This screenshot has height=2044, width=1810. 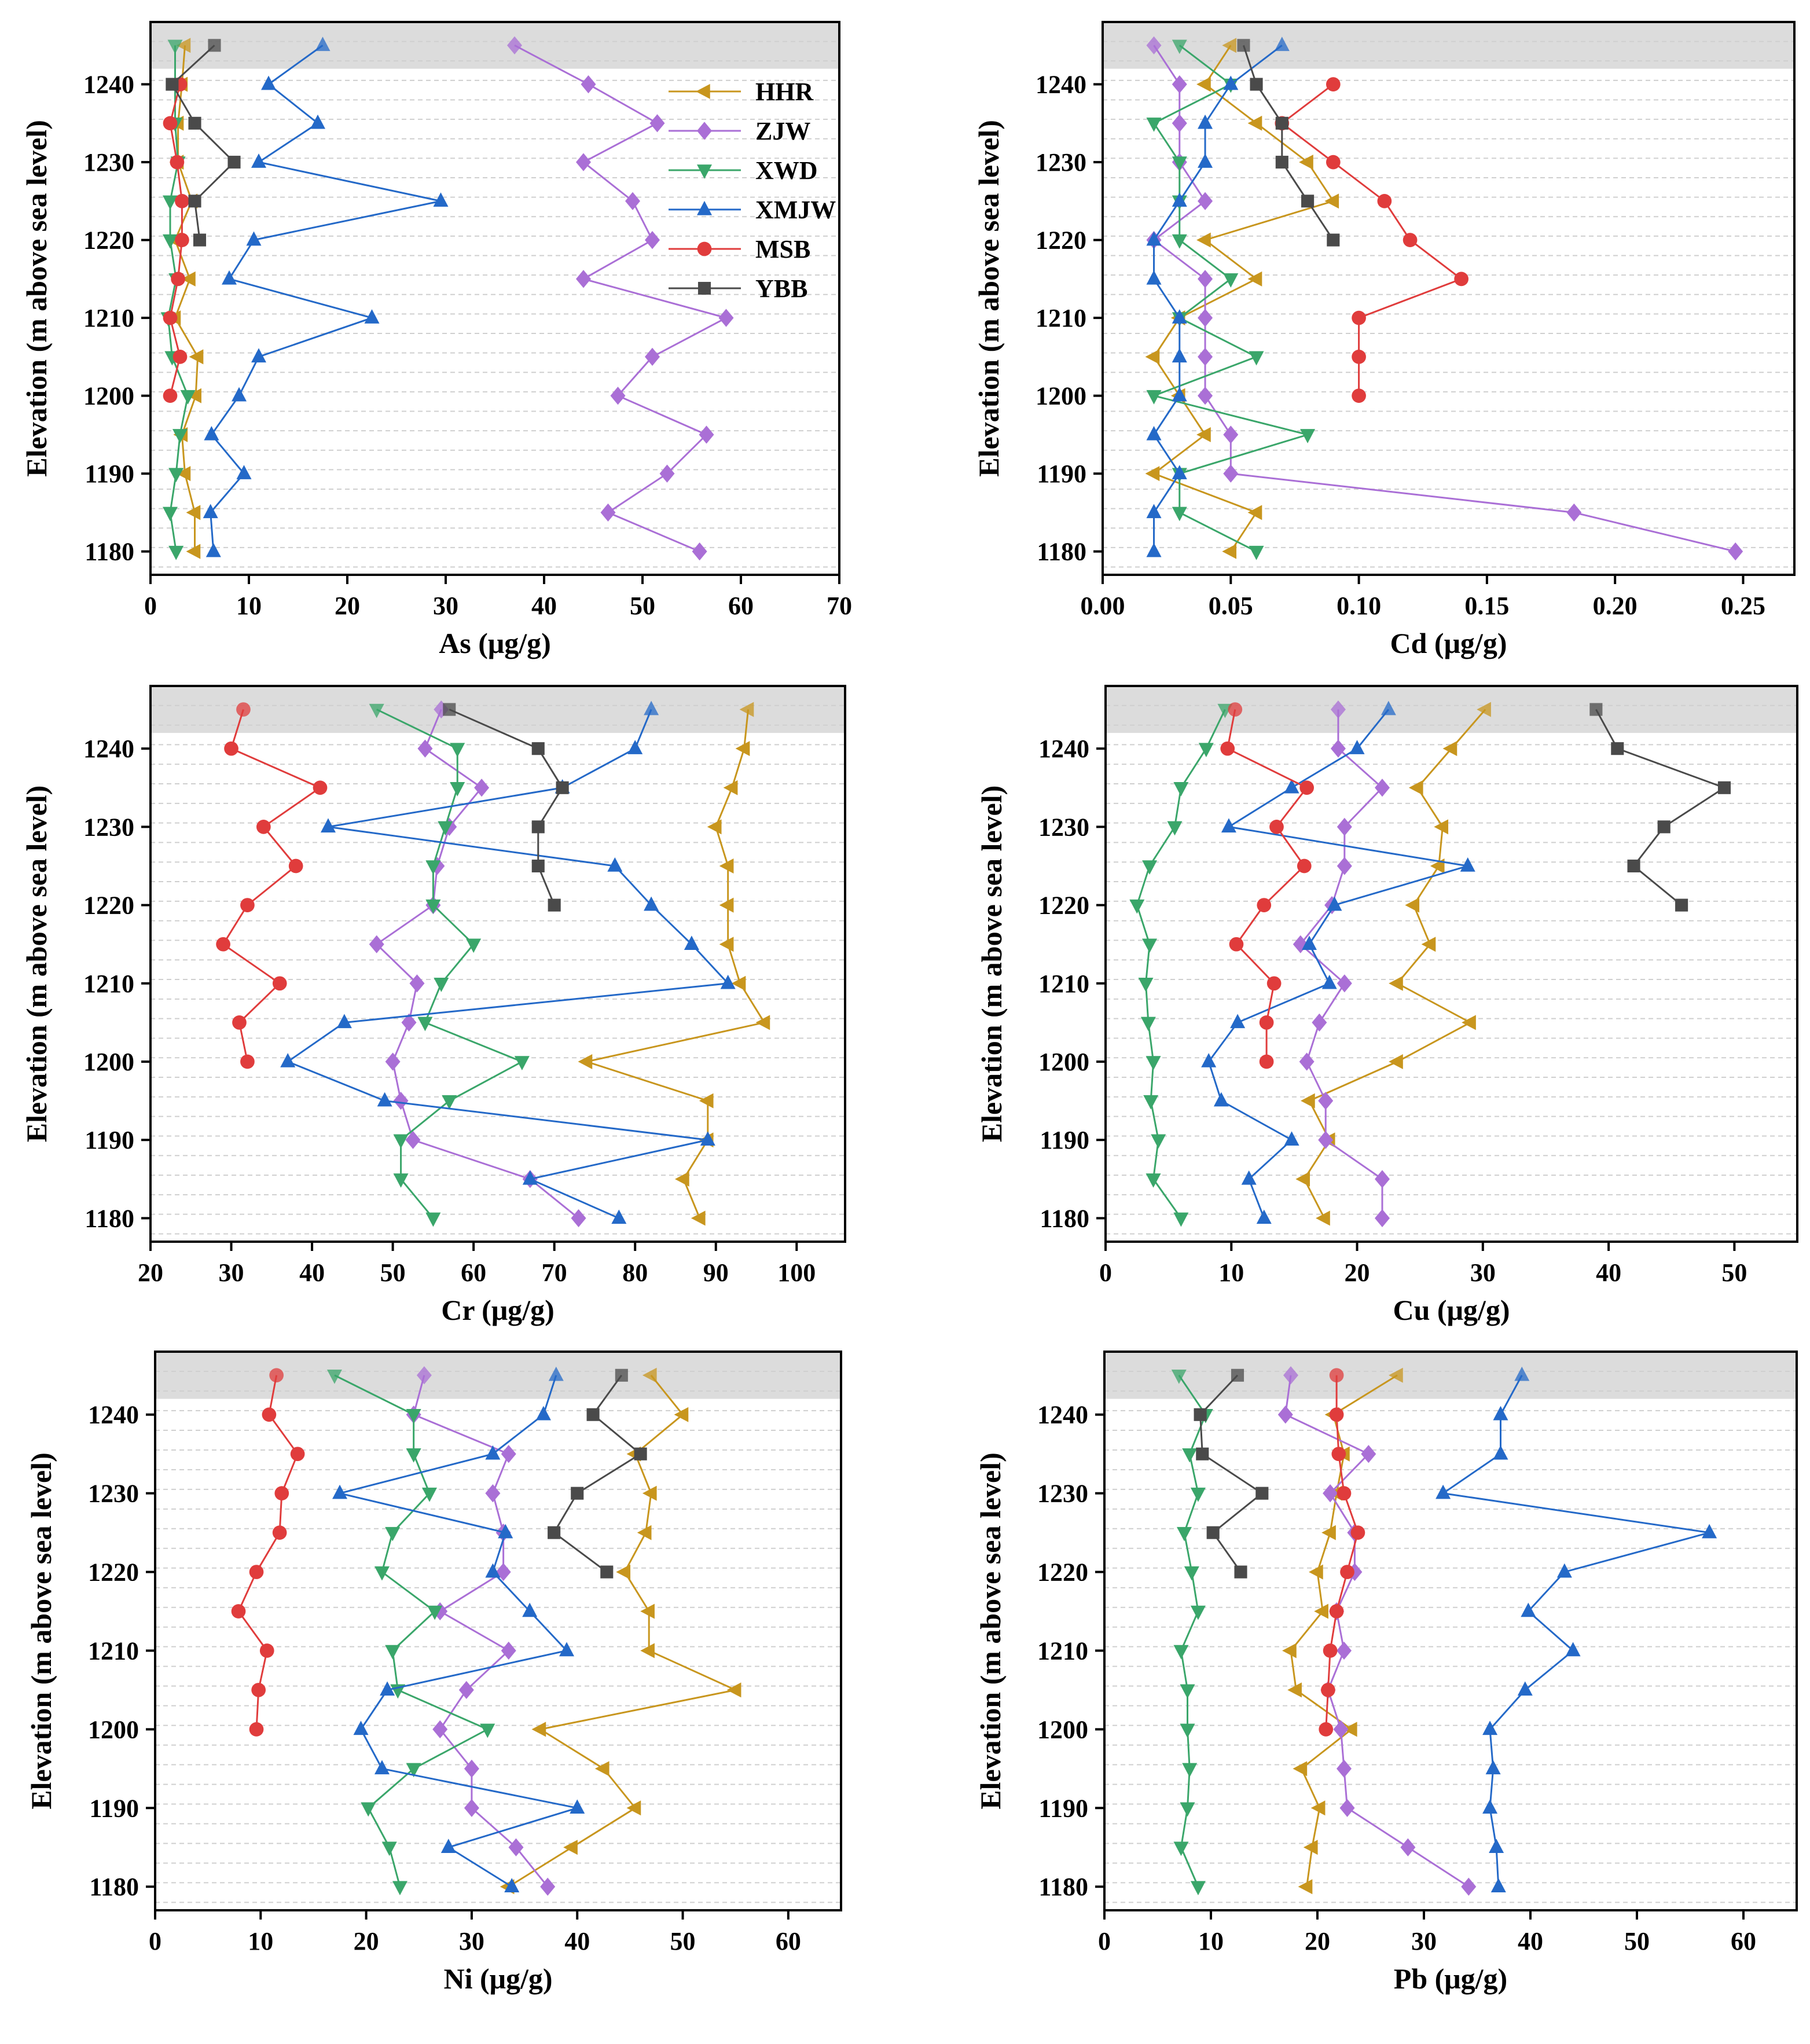 What do you see at coordinates (480, 1631) in the screenshot?
I see `series-line-zjw` at bounding box center [480, 1631].